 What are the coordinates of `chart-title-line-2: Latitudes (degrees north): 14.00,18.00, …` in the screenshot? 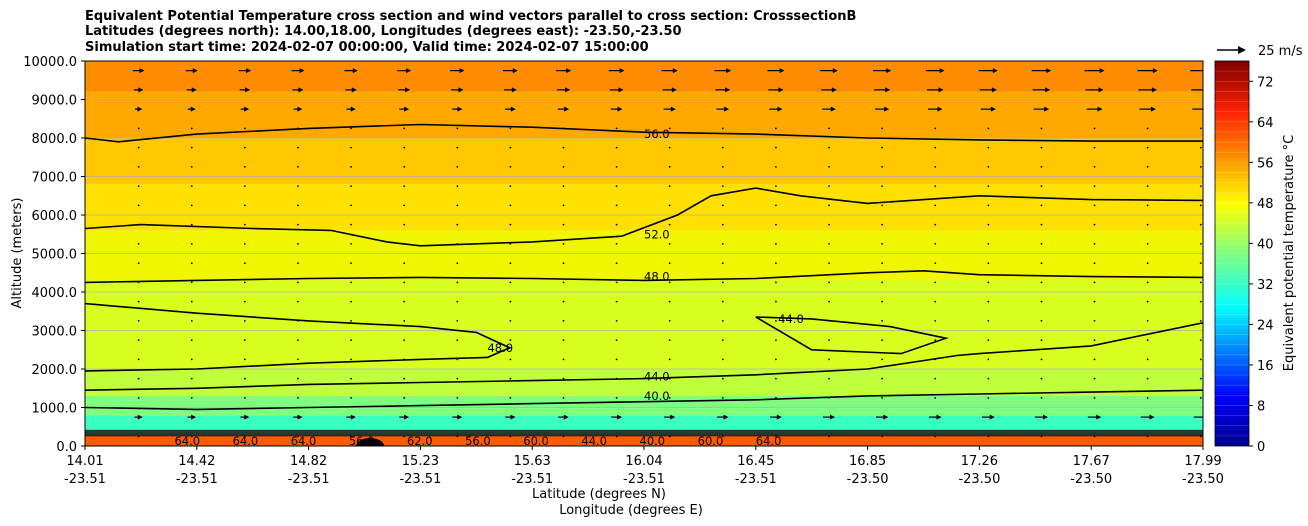 It's located at (383, 31).